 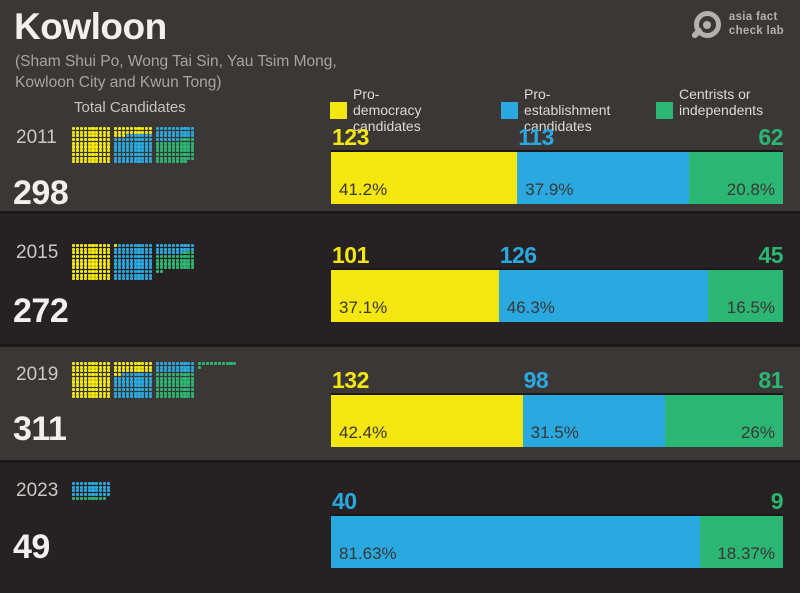 I want to click on waffle-block, so click(x=91, y=145).